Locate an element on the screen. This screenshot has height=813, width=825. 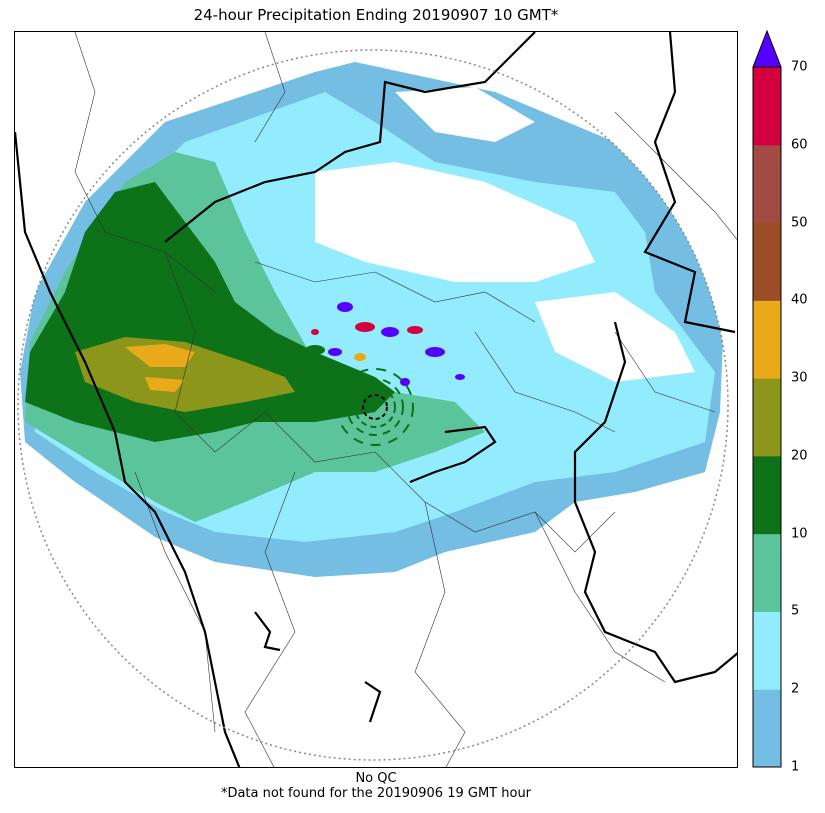
colorbar-extend-arrow is located at coordinates (767, 49).